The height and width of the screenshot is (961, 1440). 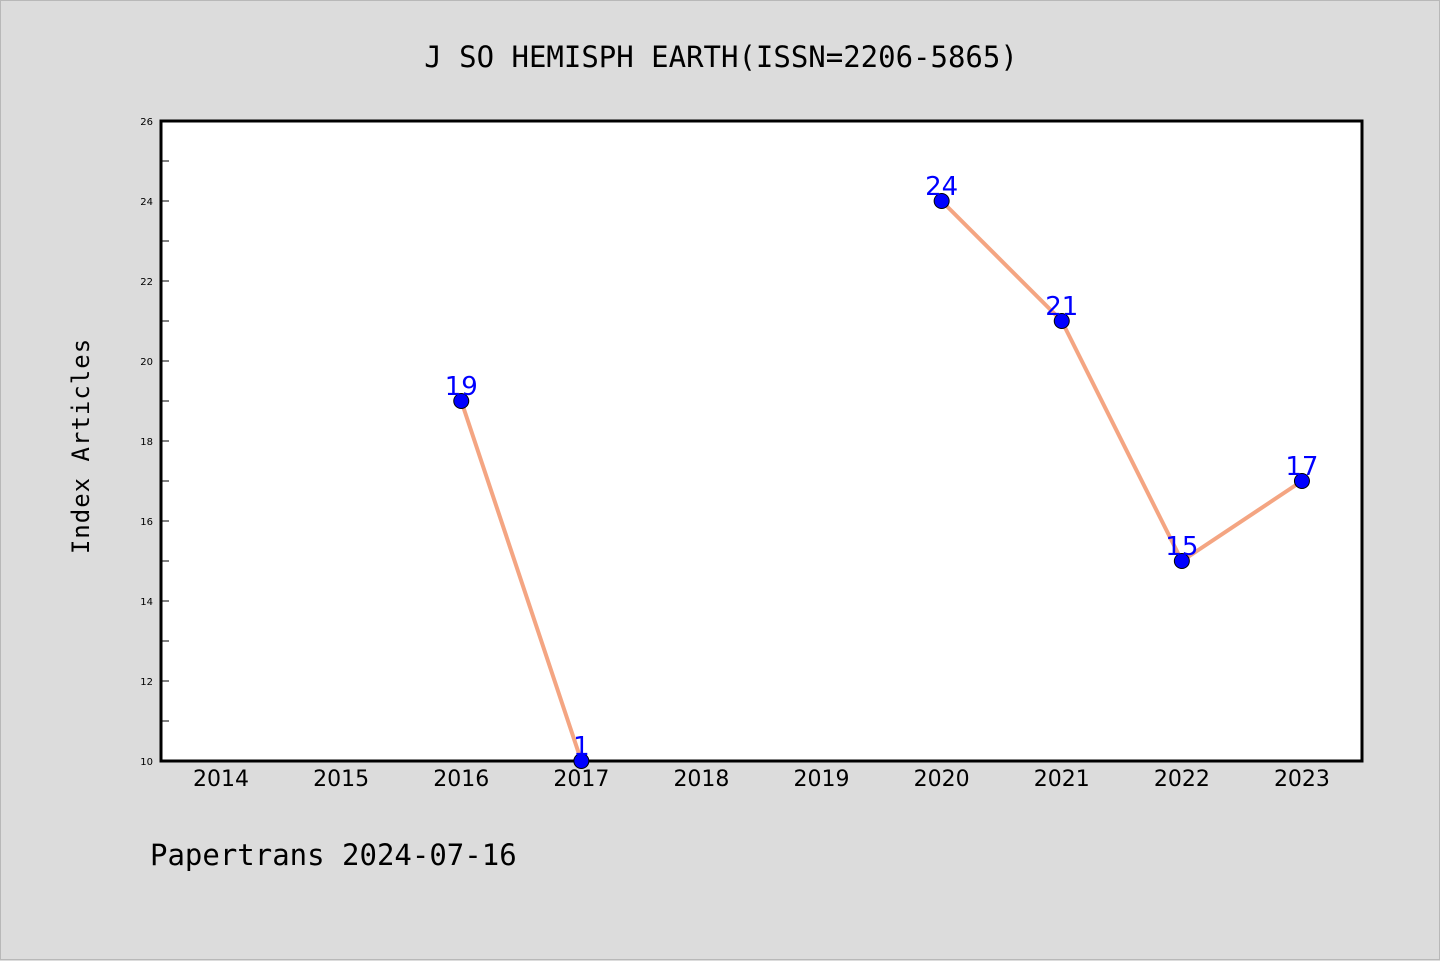 What do you see at coordinates (146, 602) in the screenshot?
I see `y-tick-label: 14` at bounding box center [146, 602].